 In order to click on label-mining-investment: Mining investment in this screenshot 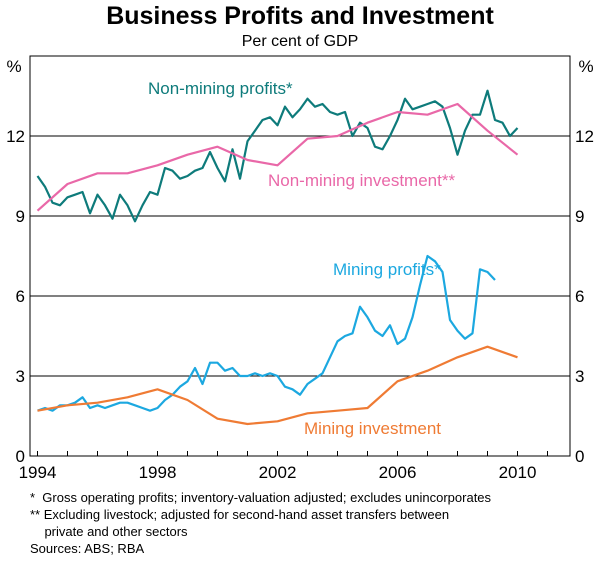, I will do `click(372, 428)`.